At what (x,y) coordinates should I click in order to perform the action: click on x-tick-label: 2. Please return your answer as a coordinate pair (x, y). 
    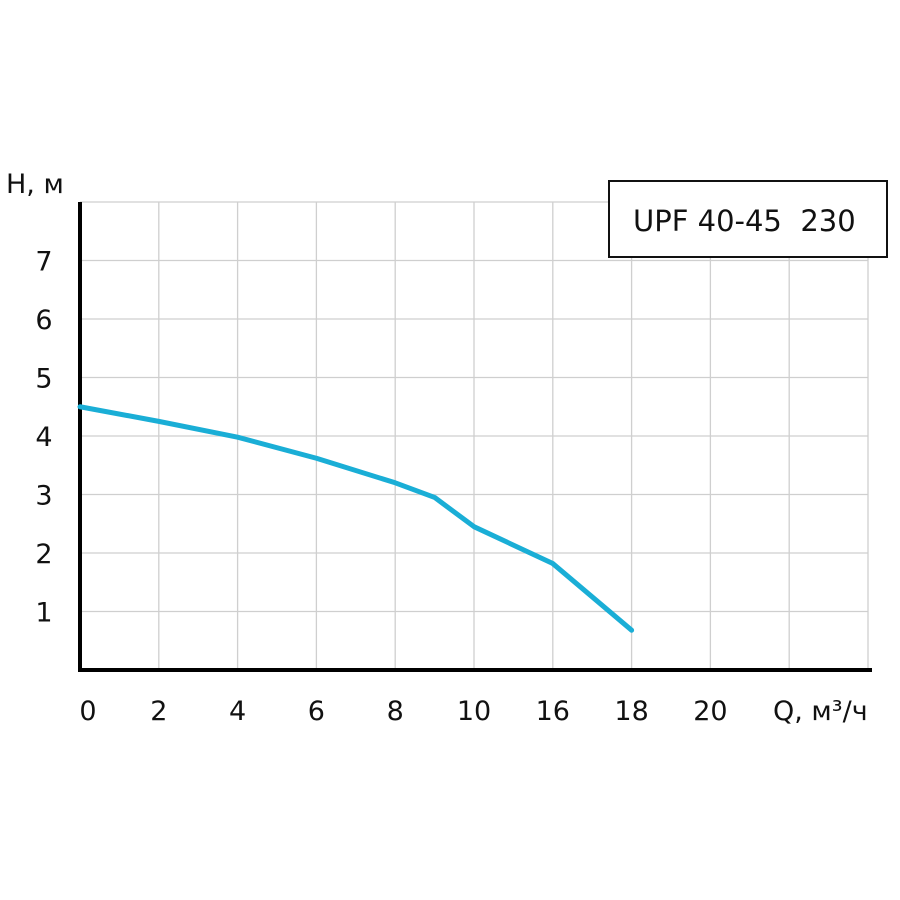
    Looking at the image, I should click on (158, 711).